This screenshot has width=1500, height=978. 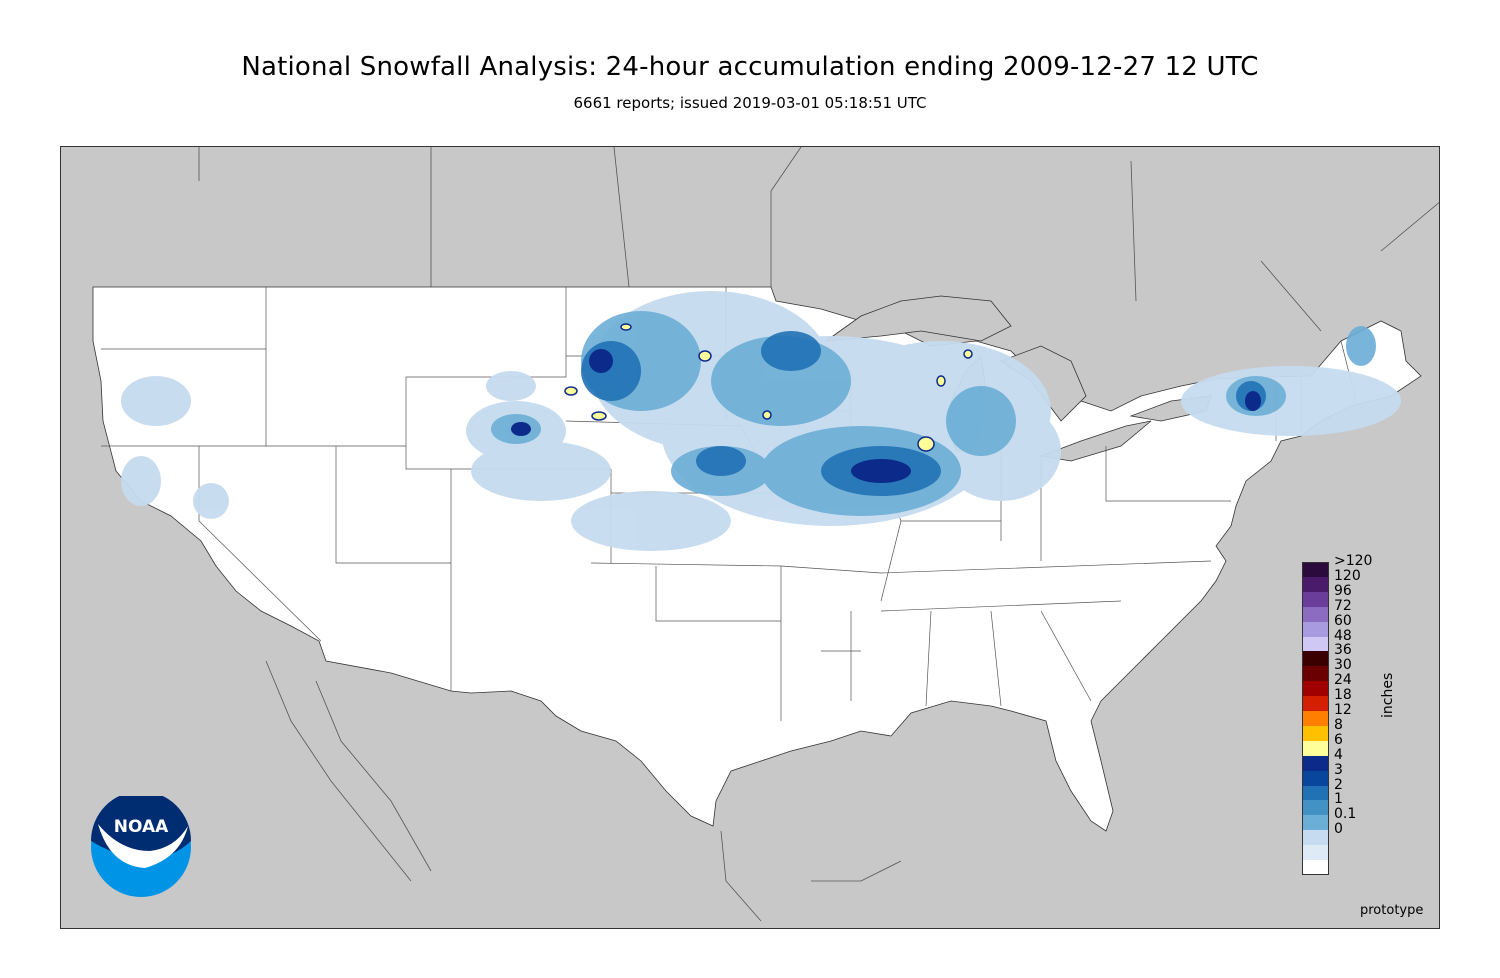 I want to click on legend-label: 24, so click(x=1343, y=680).